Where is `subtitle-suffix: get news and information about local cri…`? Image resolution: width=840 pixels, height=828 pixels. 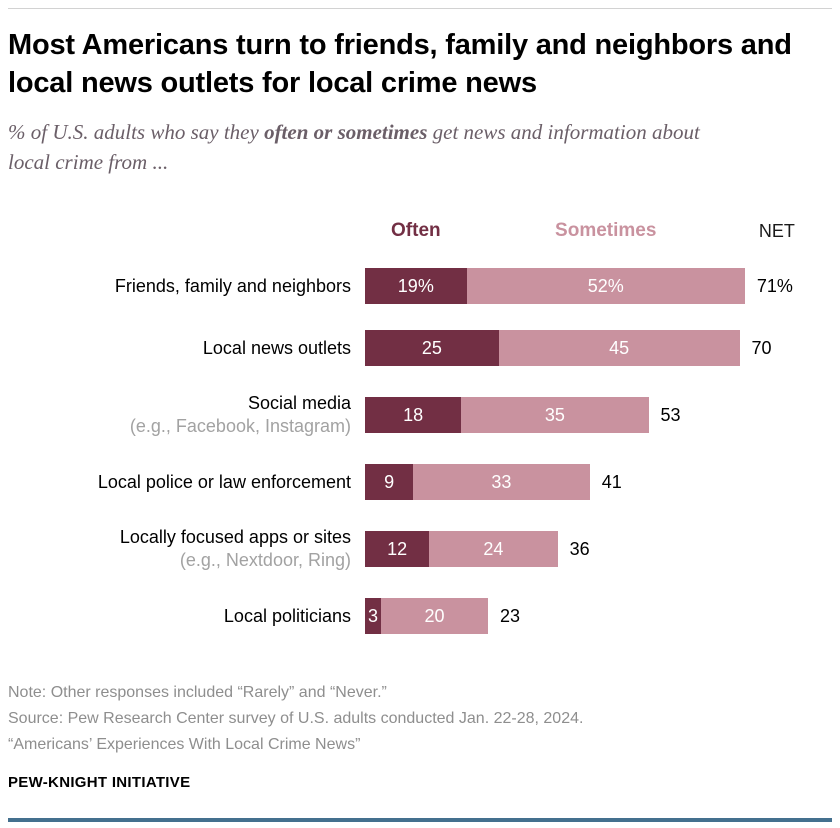
subtitle-suffix: get news and information about local cri… is located at coordinates (354, 147).